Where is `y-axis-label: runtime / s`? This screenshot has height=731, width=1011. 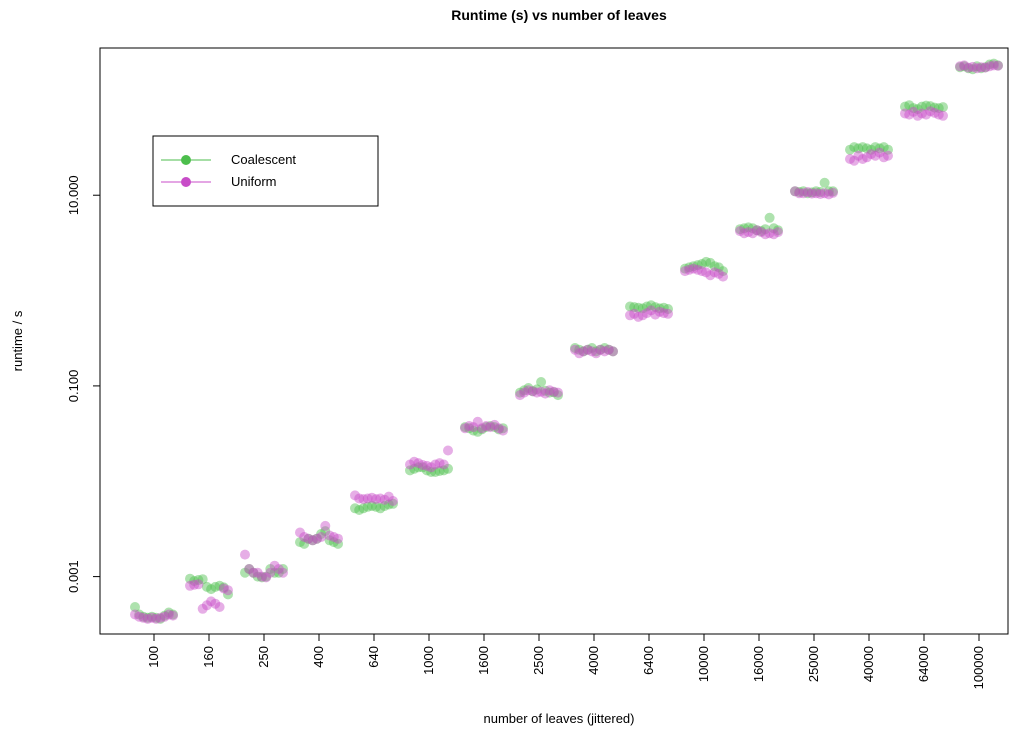 y-axis-label: runtime / s is located at coordinates (17, 340).